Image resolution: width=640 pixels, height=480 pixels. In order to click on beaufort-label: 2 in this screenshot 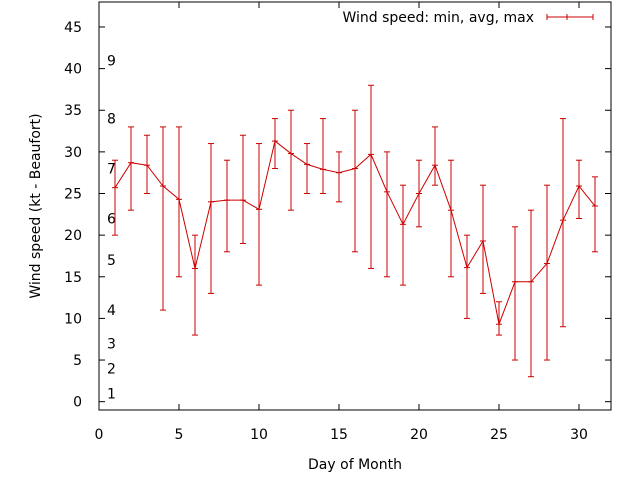, I will do `click(111, 369)`.